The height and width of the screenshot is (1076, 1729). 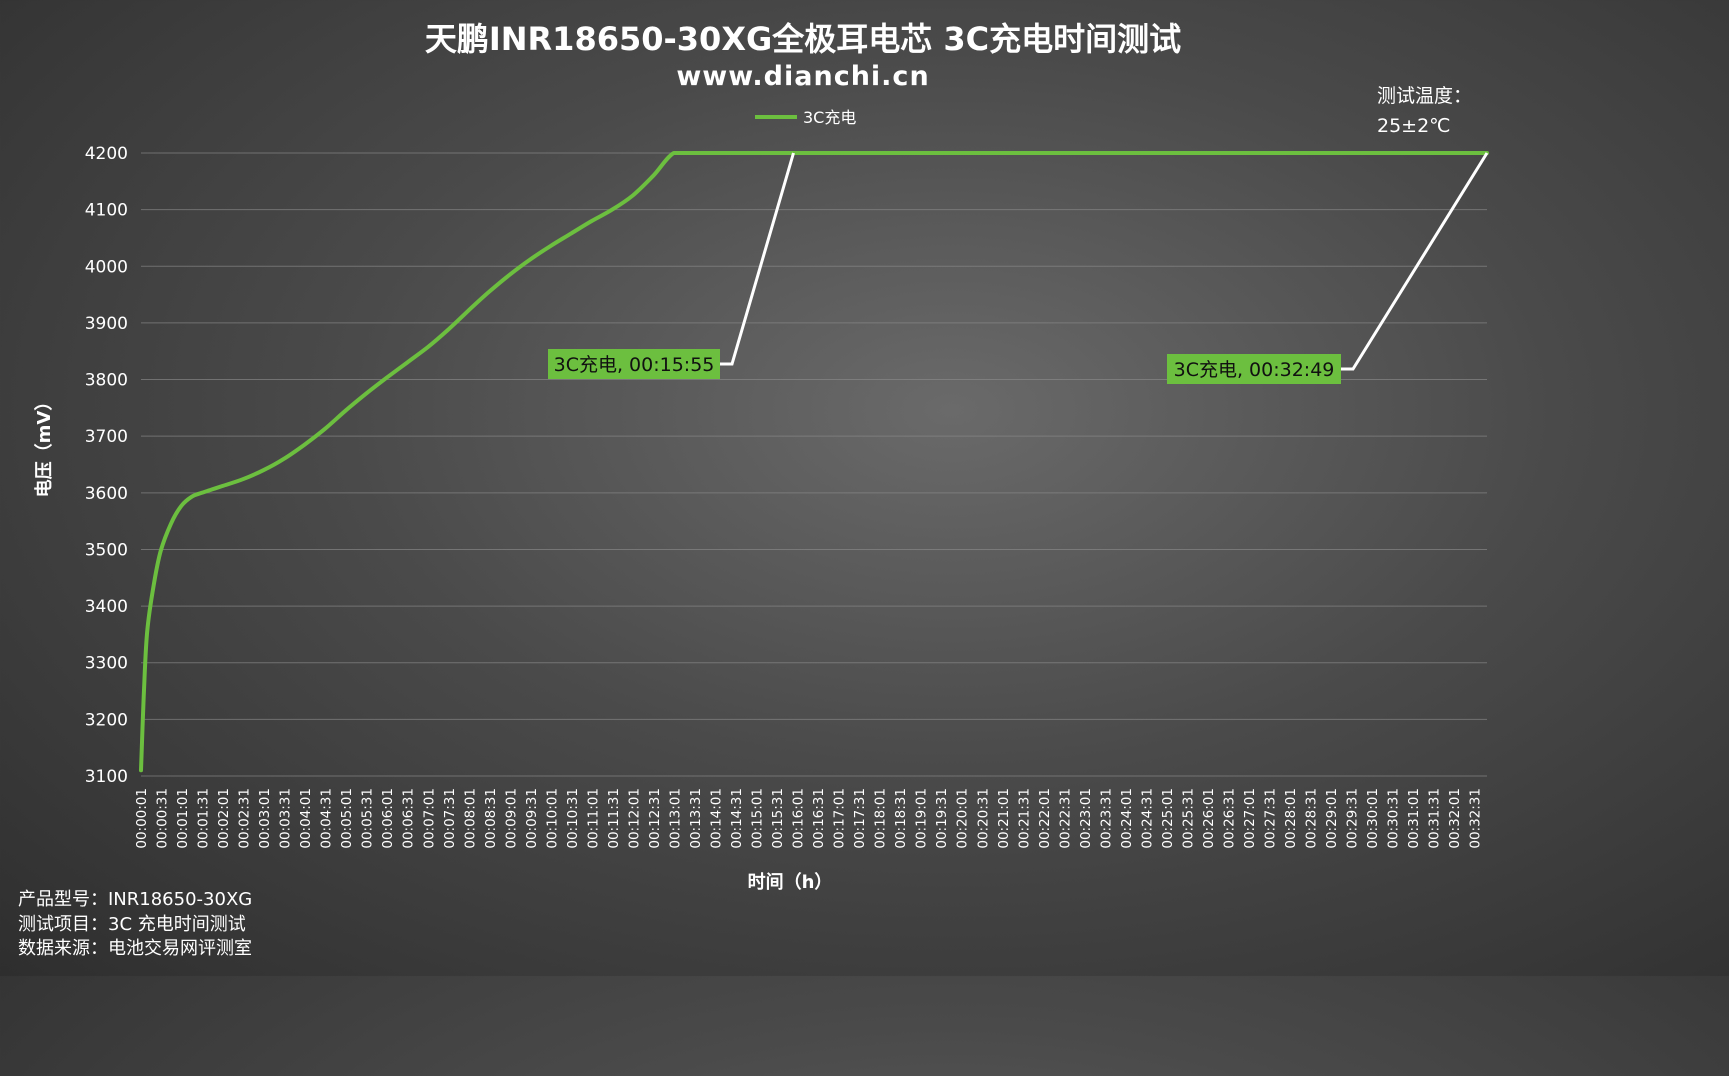 I want to click on x-tick-label: 00:15:31, so click(x=778, y=818).